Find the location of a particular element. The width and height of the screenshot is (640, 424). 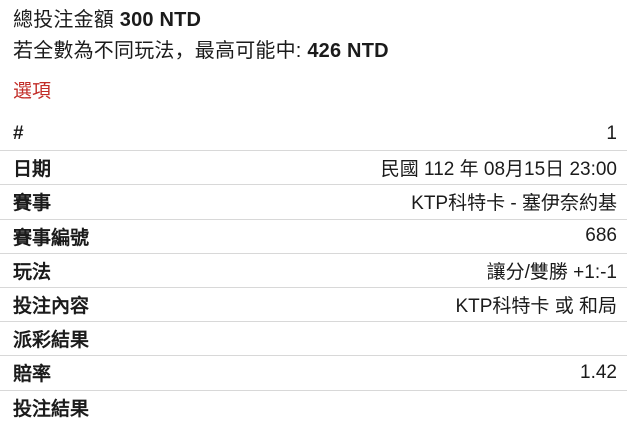

detail-row-date: 日期 民國 112 年 08月15日 23:00 is located at coordinates (313, 168).